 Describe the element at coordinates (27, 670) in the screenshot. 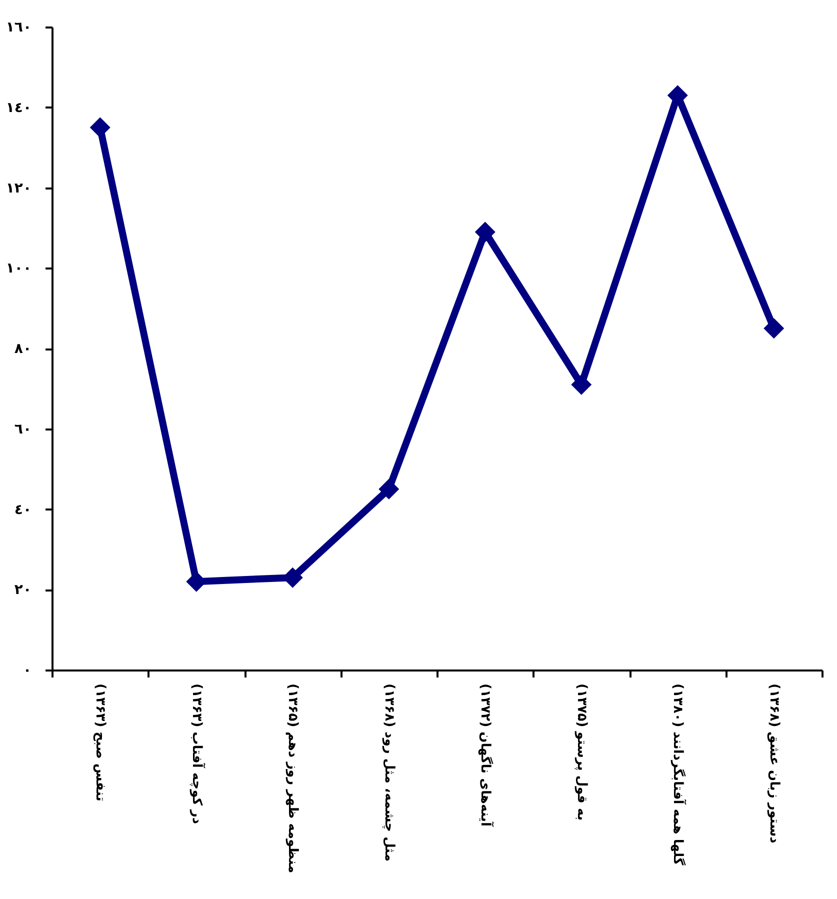

I see `y-tick-label: ٠` at that location.